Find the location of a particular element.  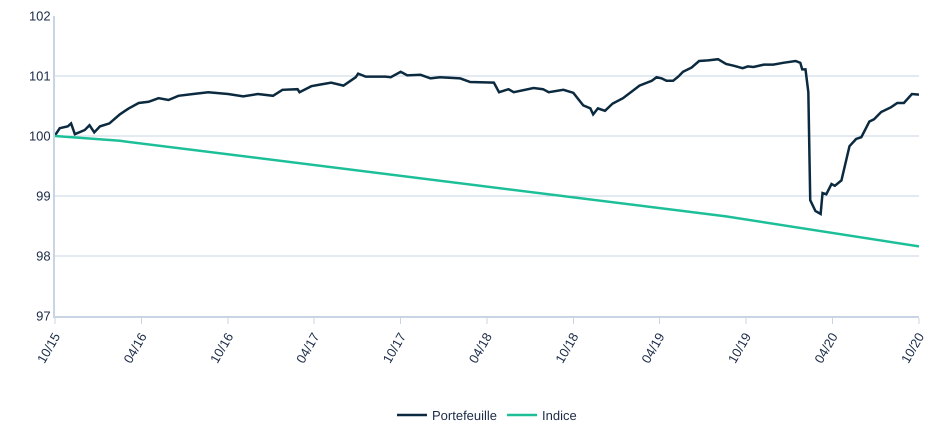

y-tick-label: 97 is located at coordinates (43, 316).